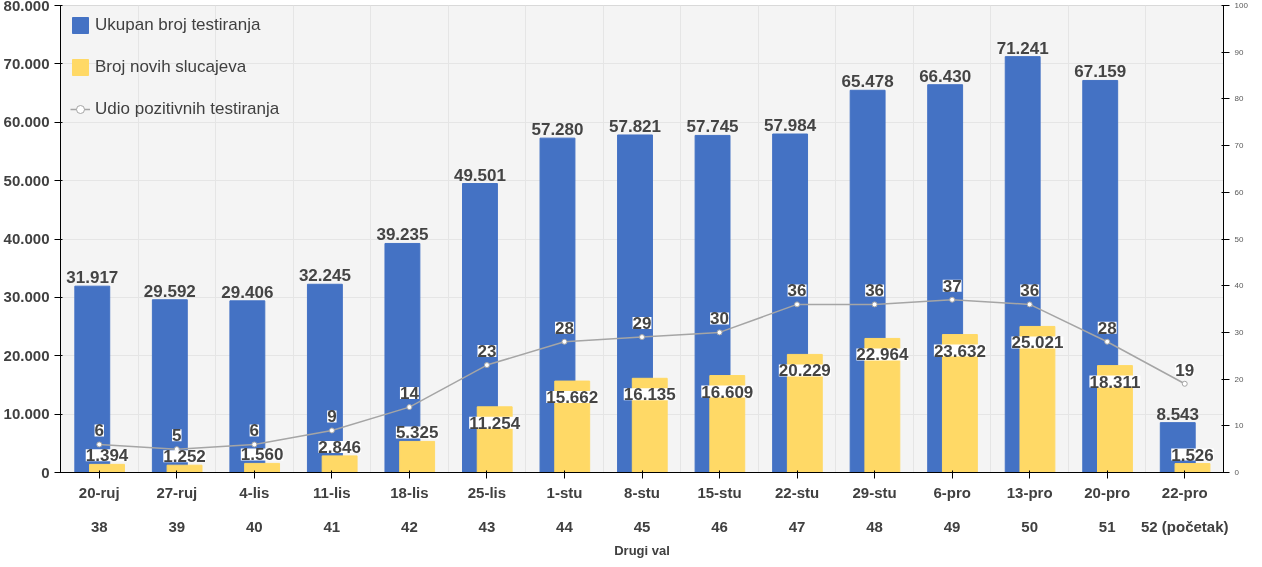  Describe the element at coordinates (171, 67) in the screenshot. I see `legend-label: Broj novih slucajeva` at that location.